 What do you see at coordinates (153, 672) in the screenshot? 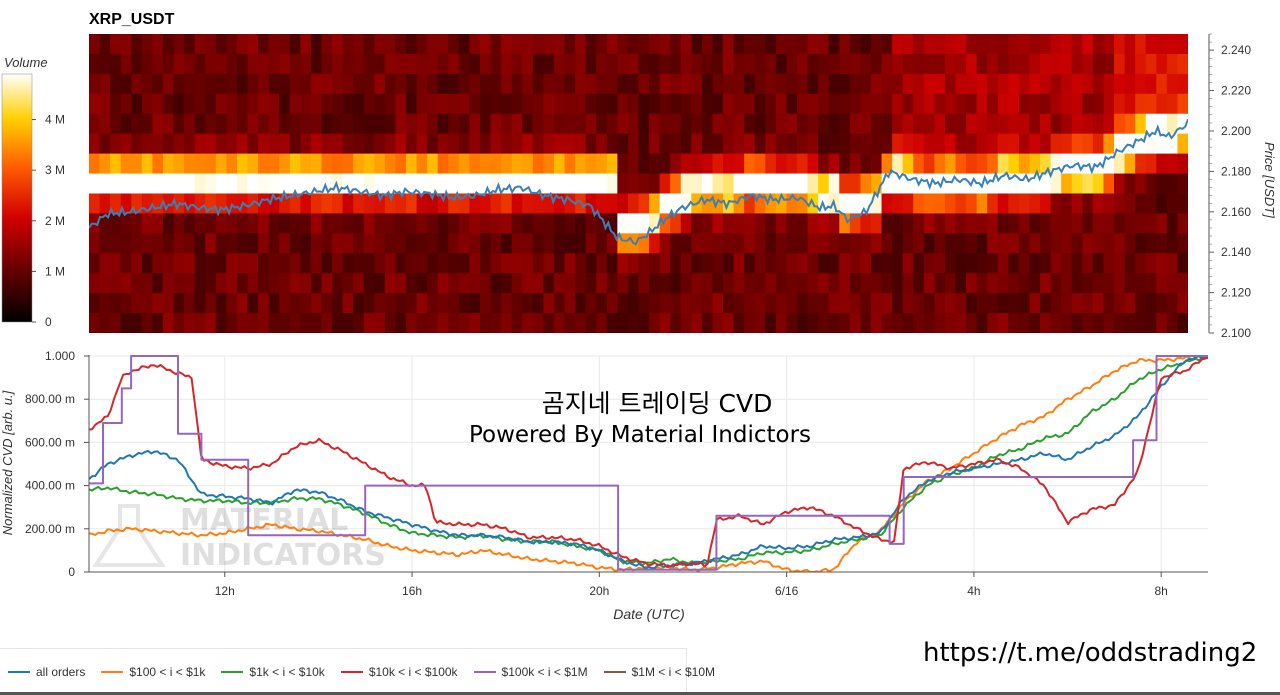
I see `legend-item-100-1k: $100 < i < $1k` at bounding box center [153, 672].